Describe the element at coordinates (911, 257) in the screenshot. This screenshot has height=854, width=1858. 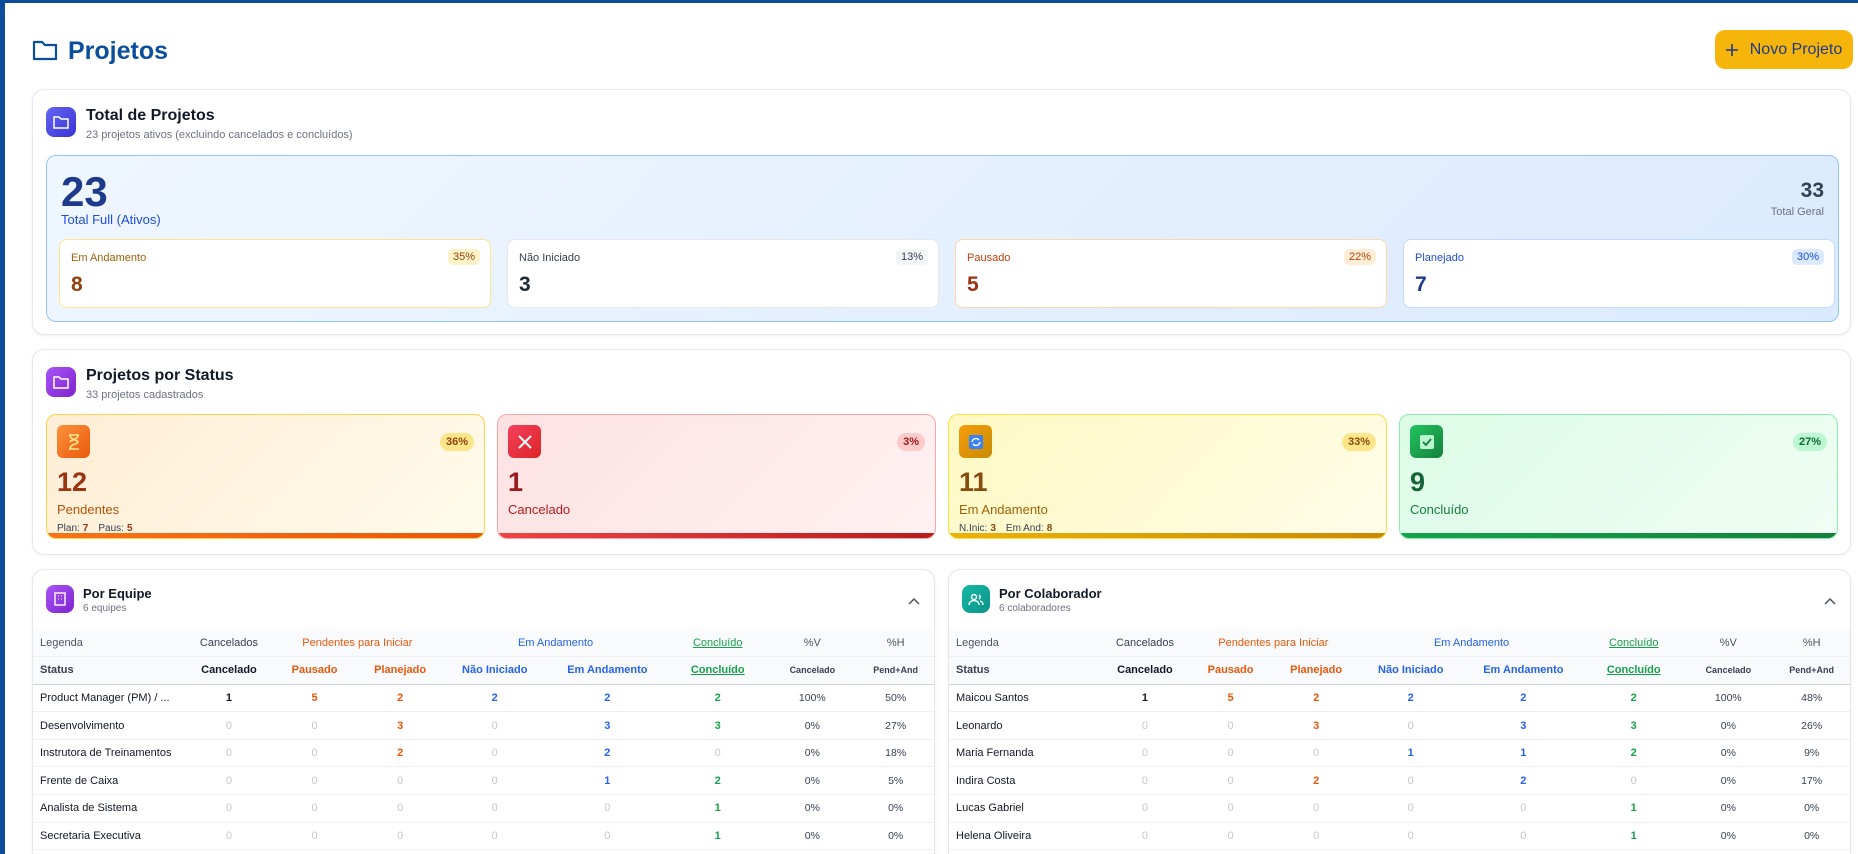
I see `item-percent: 13%` at that location.